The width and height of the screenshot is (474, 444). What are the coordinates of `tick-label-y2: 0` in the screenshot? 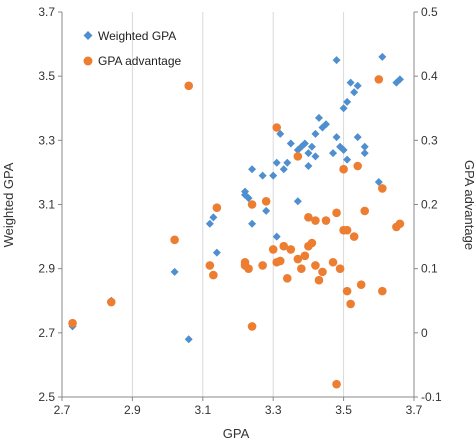 It's located at (424, 333).